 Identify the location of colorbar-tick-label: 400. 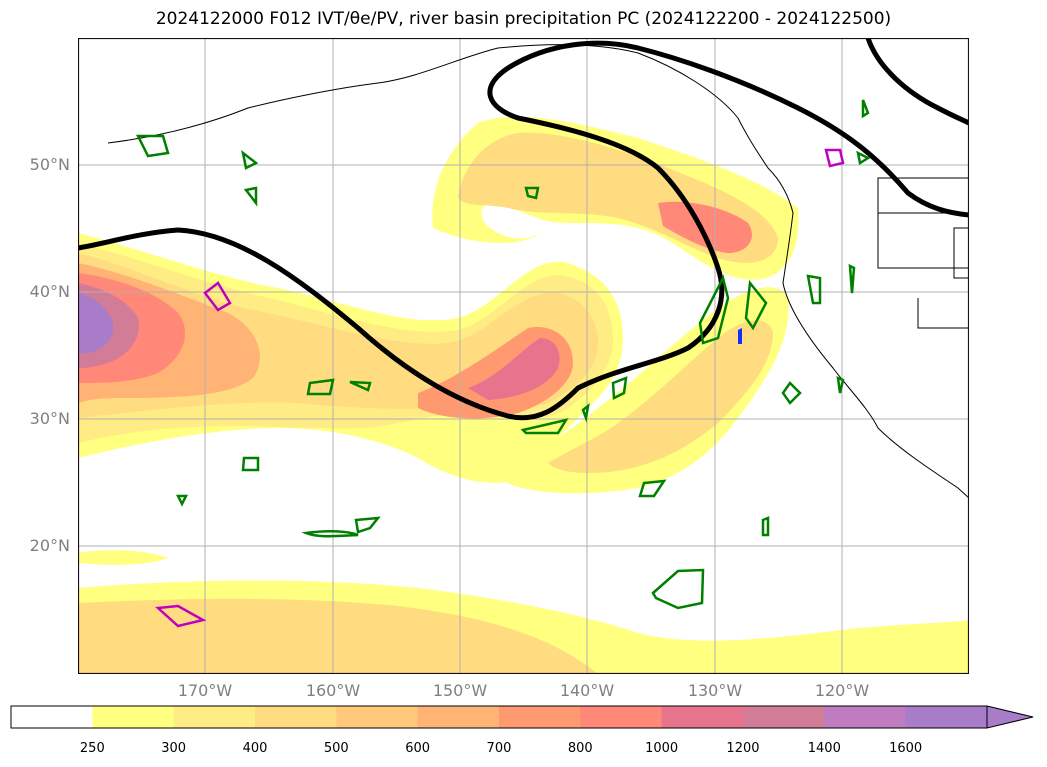
(255, 748).